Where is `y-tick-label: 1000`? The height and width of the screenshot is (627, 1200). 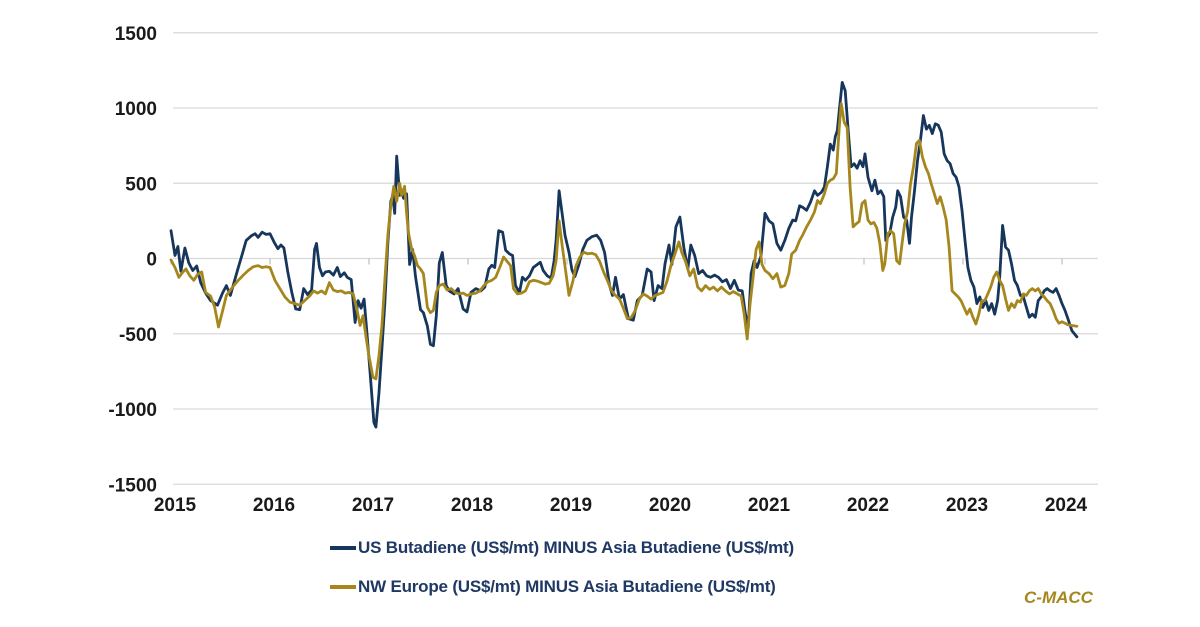
y-tick-label: 1000 is located at coordinates (136, 109).